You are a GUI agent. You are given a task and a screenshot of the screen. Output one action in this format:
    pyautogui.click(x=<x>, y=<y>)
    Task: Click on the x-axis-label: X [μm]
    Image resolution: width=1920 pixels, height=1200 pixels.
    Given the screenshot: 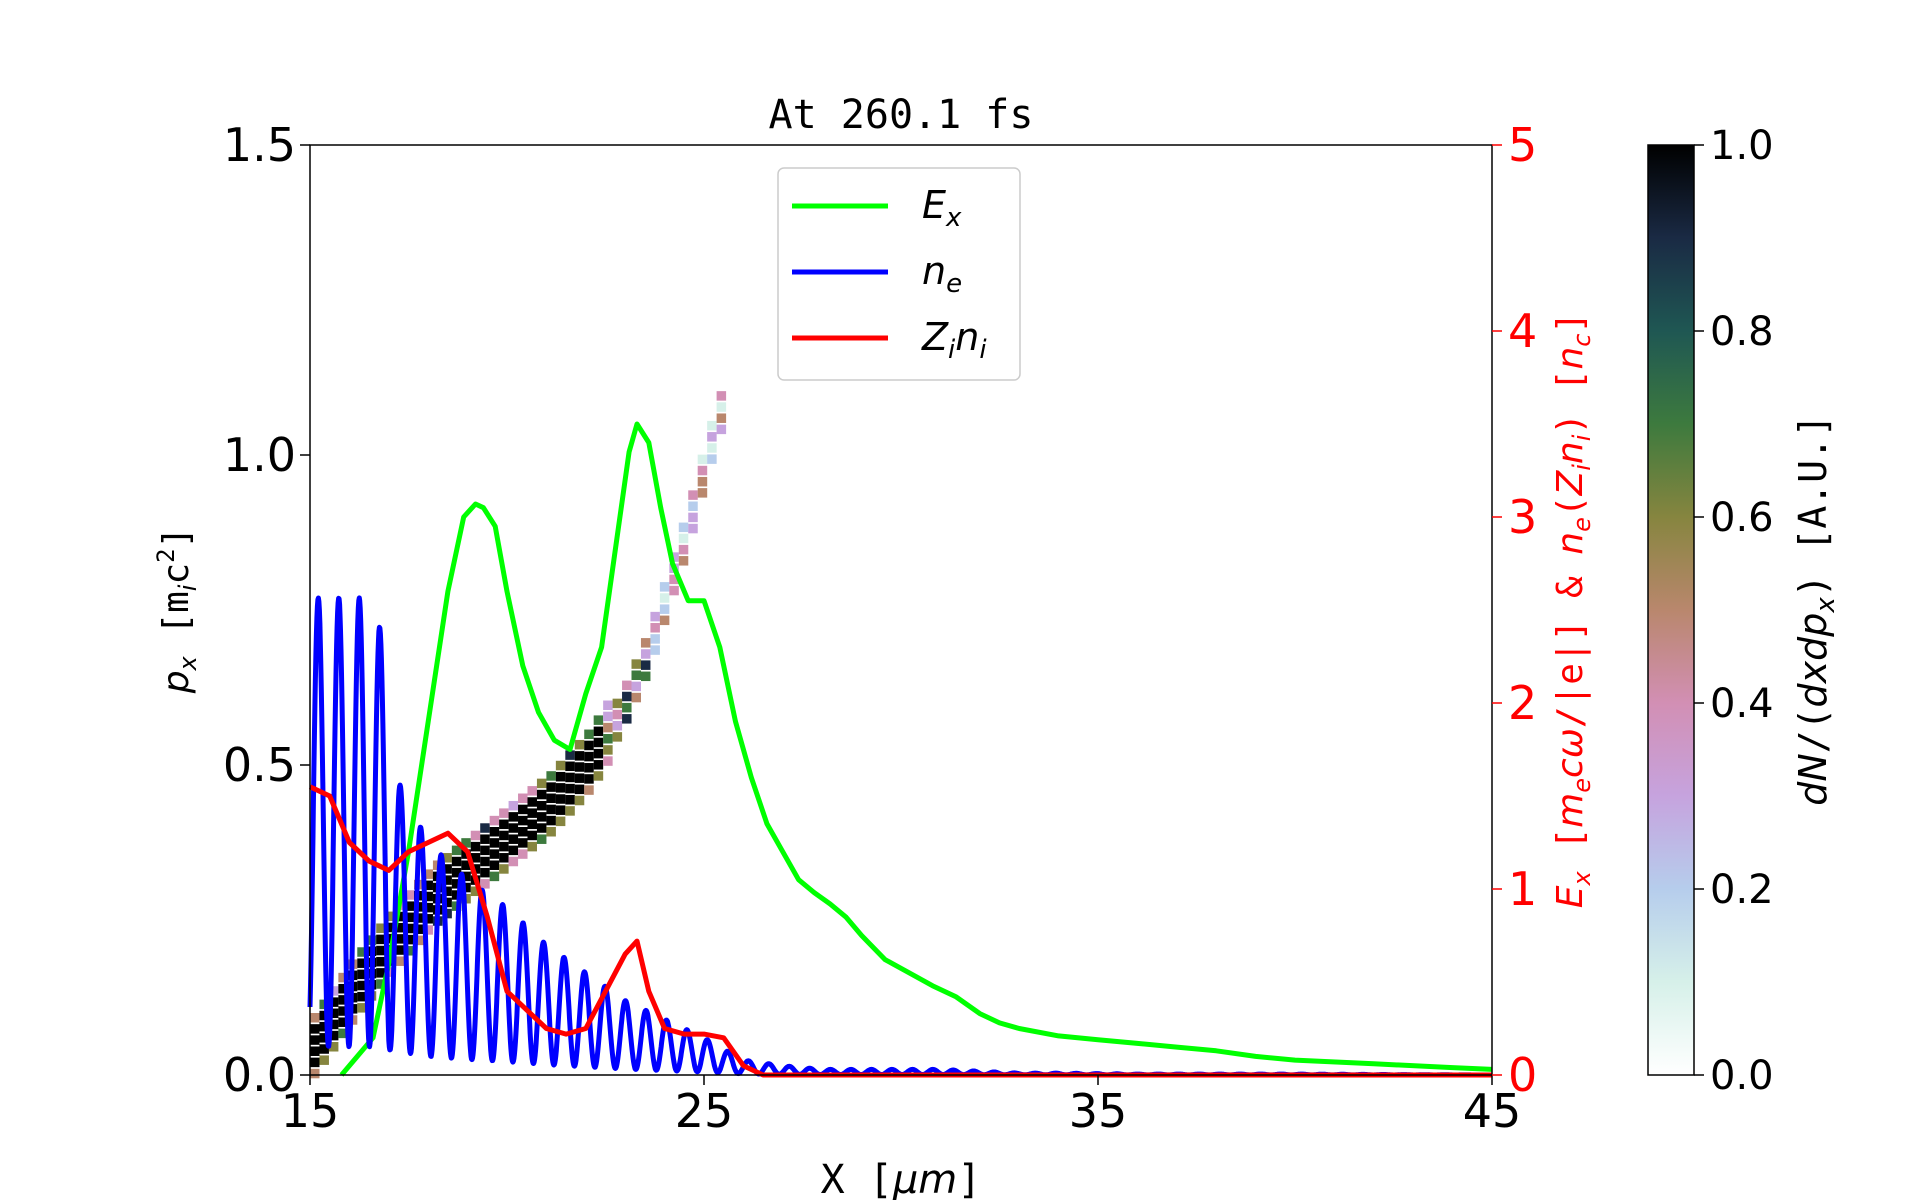 What is the action you would take?
    pyautogui.click(x=901, y=1178)
    